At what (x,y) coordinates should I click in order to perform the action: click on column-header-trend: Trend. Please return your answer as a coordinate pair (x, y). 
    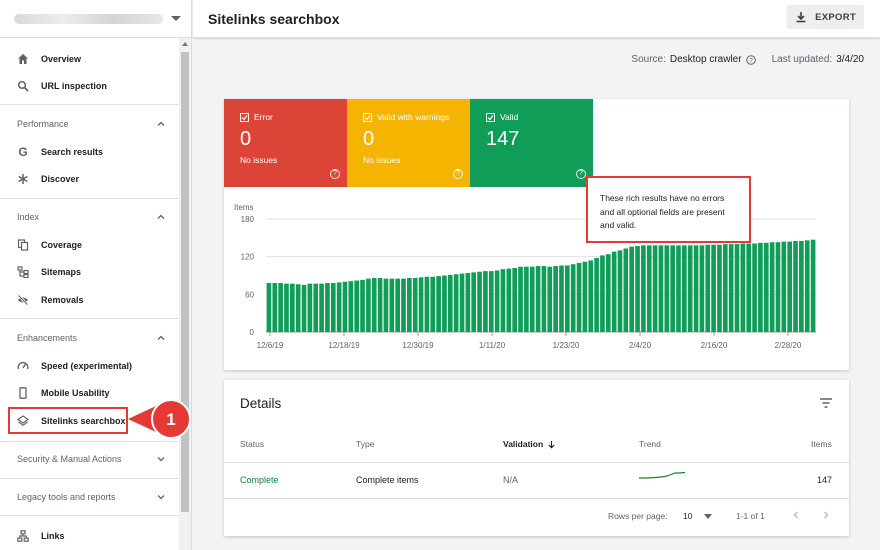
    Looking at the image, I should click on (650, 444).